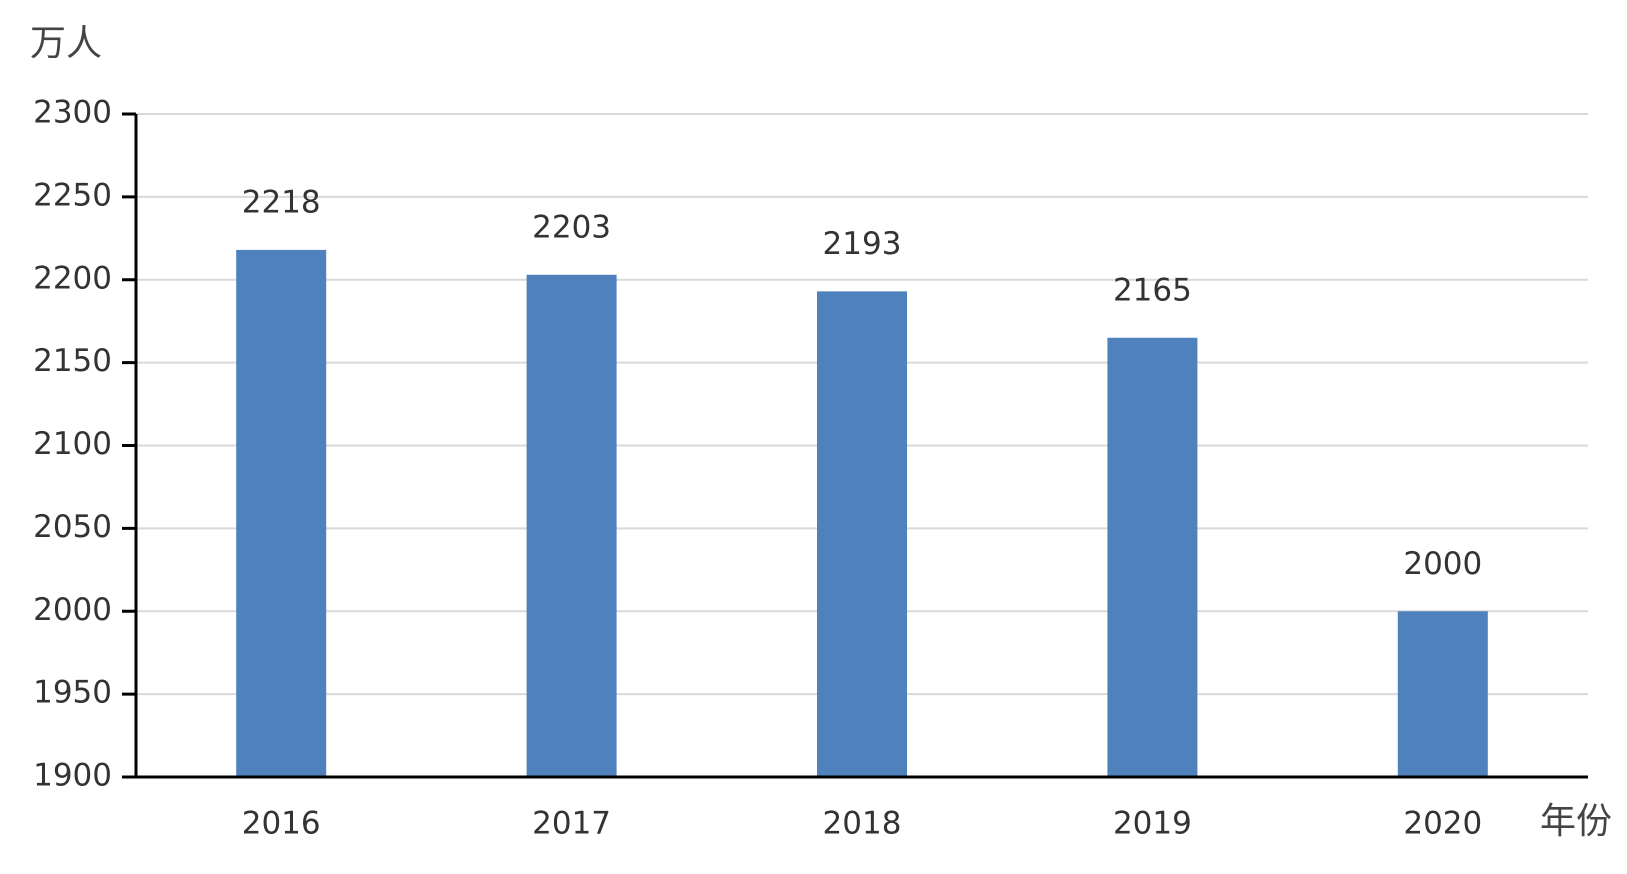 The height and width of the screenshot is (874, 1627). What do you see at coordinates (72, 278) in the screenshot?
I see `y-tick-label: 2200` at bounding box center [72, 278].